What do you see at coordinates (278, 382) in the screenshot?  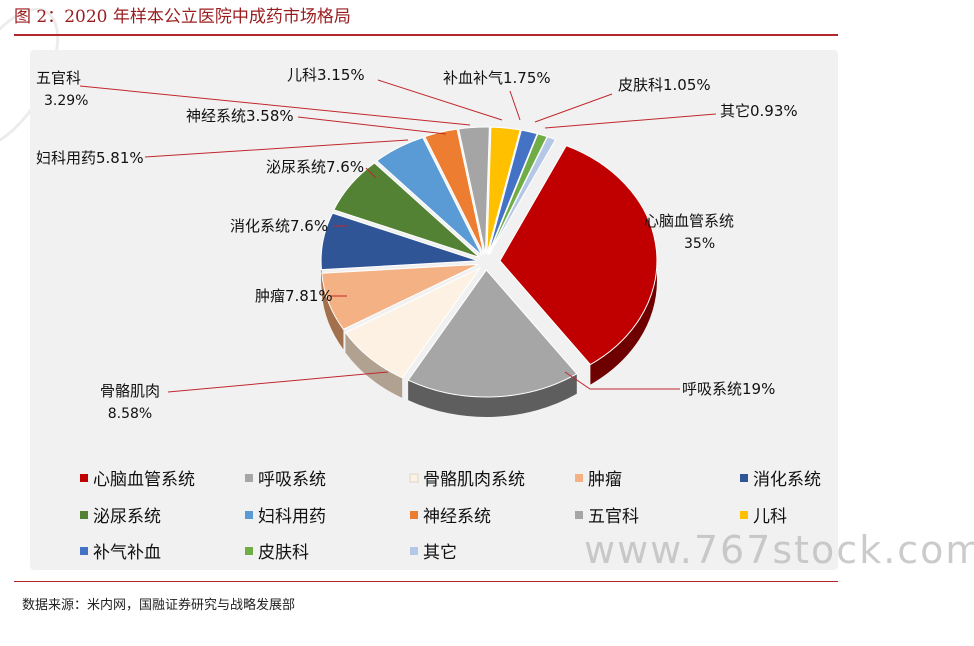 I see `slice-3-leader` at bounding box center [278, 382].